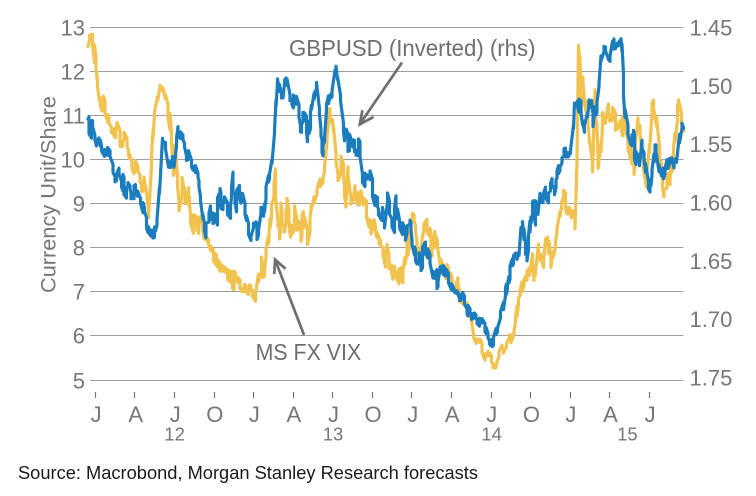 This screenshot has width=756, height=496. Describe the element at coordinates (711, 319) in the screenshot. I see `svg-text: 1.70` at that location.